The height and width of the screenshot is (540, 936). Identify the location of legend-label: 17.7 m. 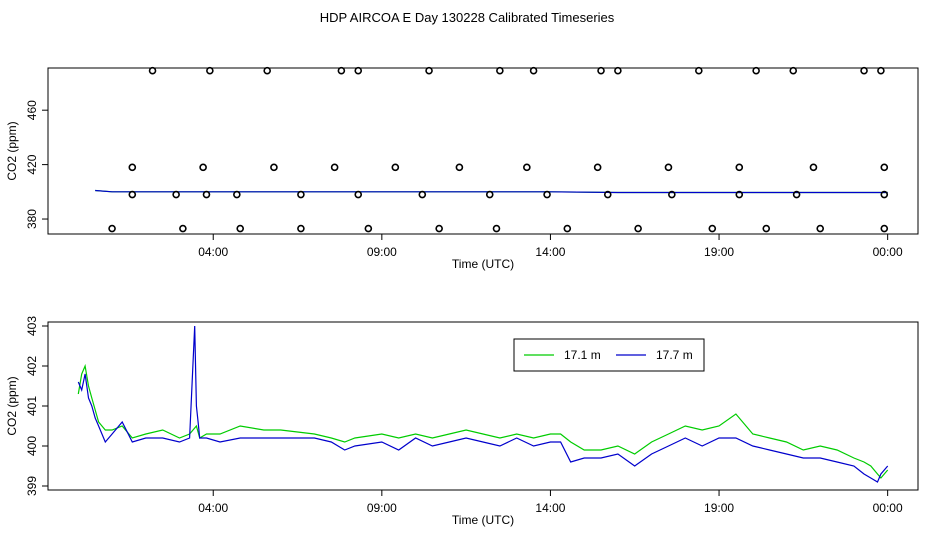
(674, 355).